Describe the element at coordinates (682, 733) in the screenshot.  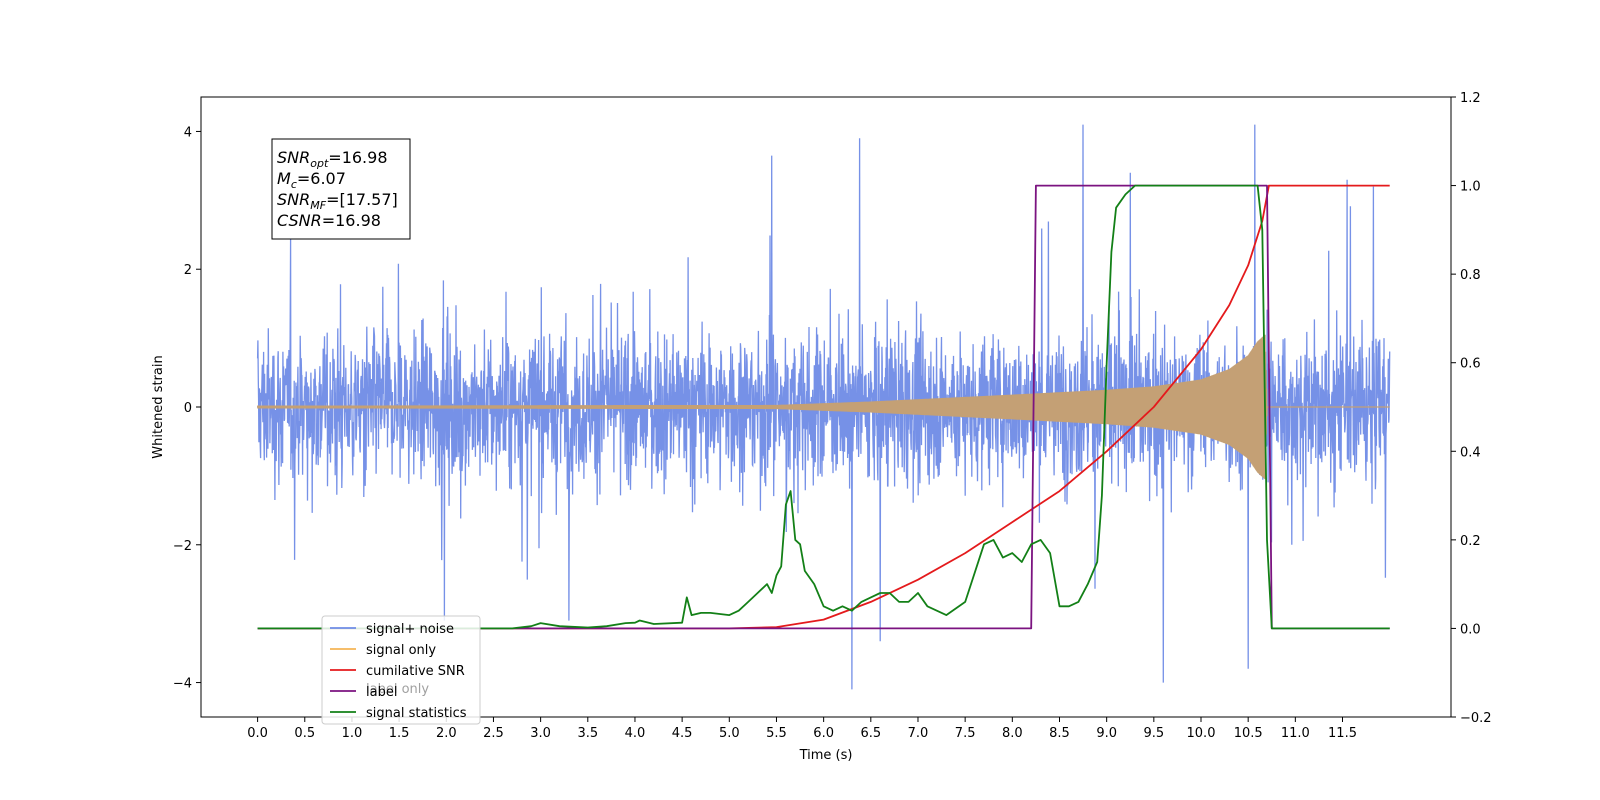
I see `x-tick-label: 4.5` at that location.